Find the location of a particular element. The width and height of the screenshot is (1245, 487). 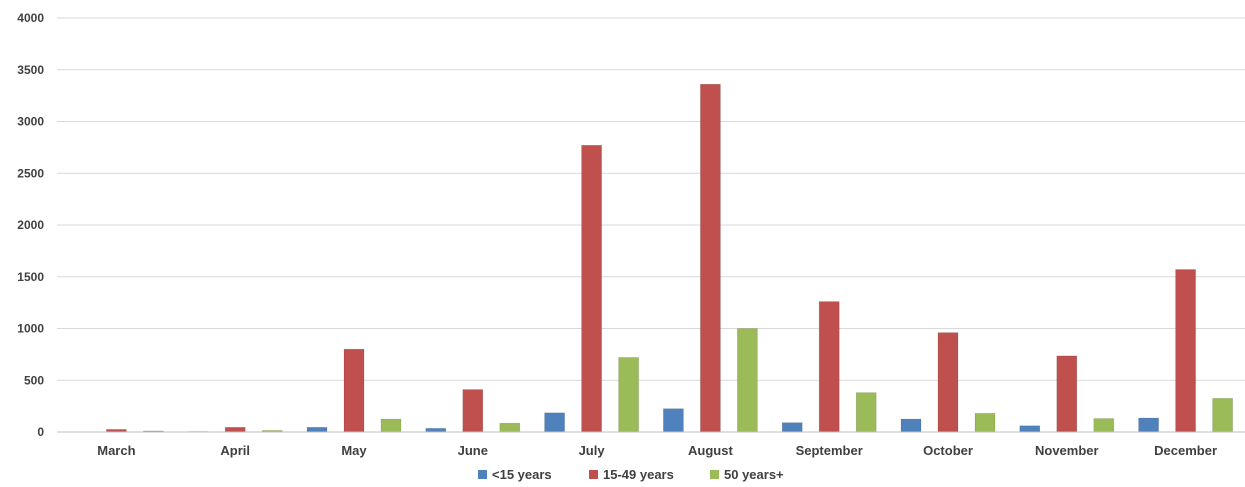

legend-label: <15 years is located at coordinates (522, 474).